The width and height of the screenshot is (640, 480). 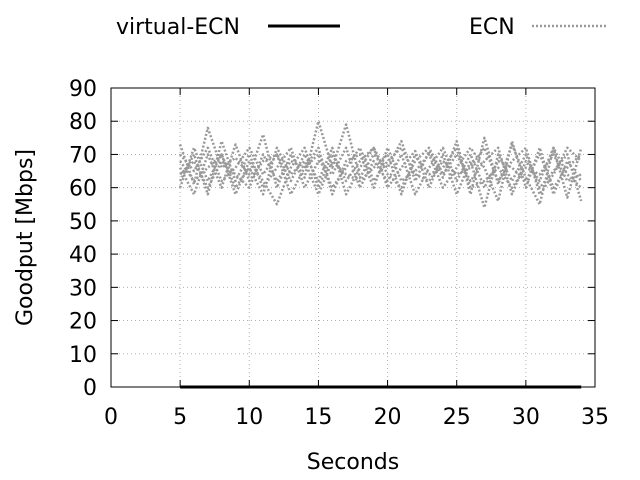 I want to click on y-tick-label: 0, so click(x=90, y=388).